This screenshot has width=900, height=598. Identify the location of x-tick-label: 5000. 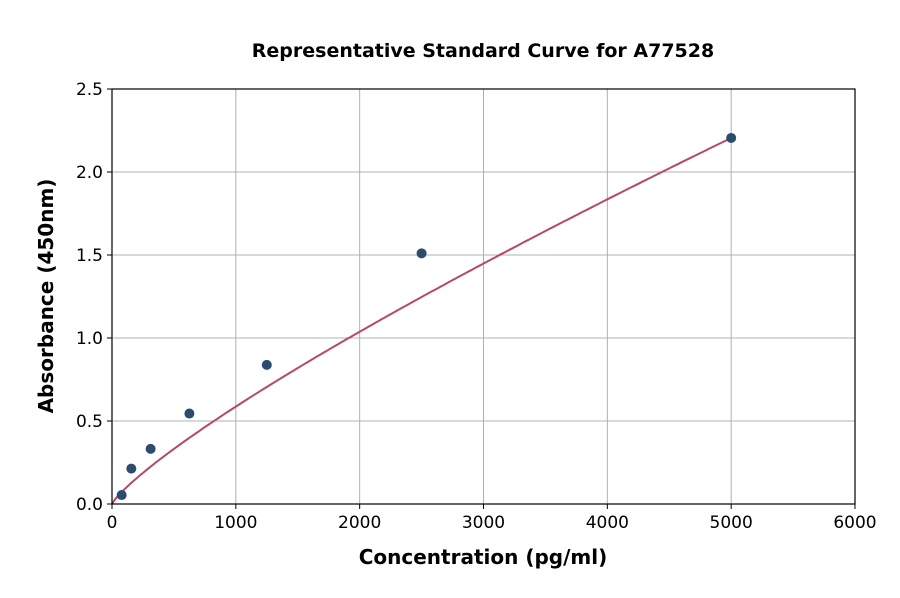
(731, 523).